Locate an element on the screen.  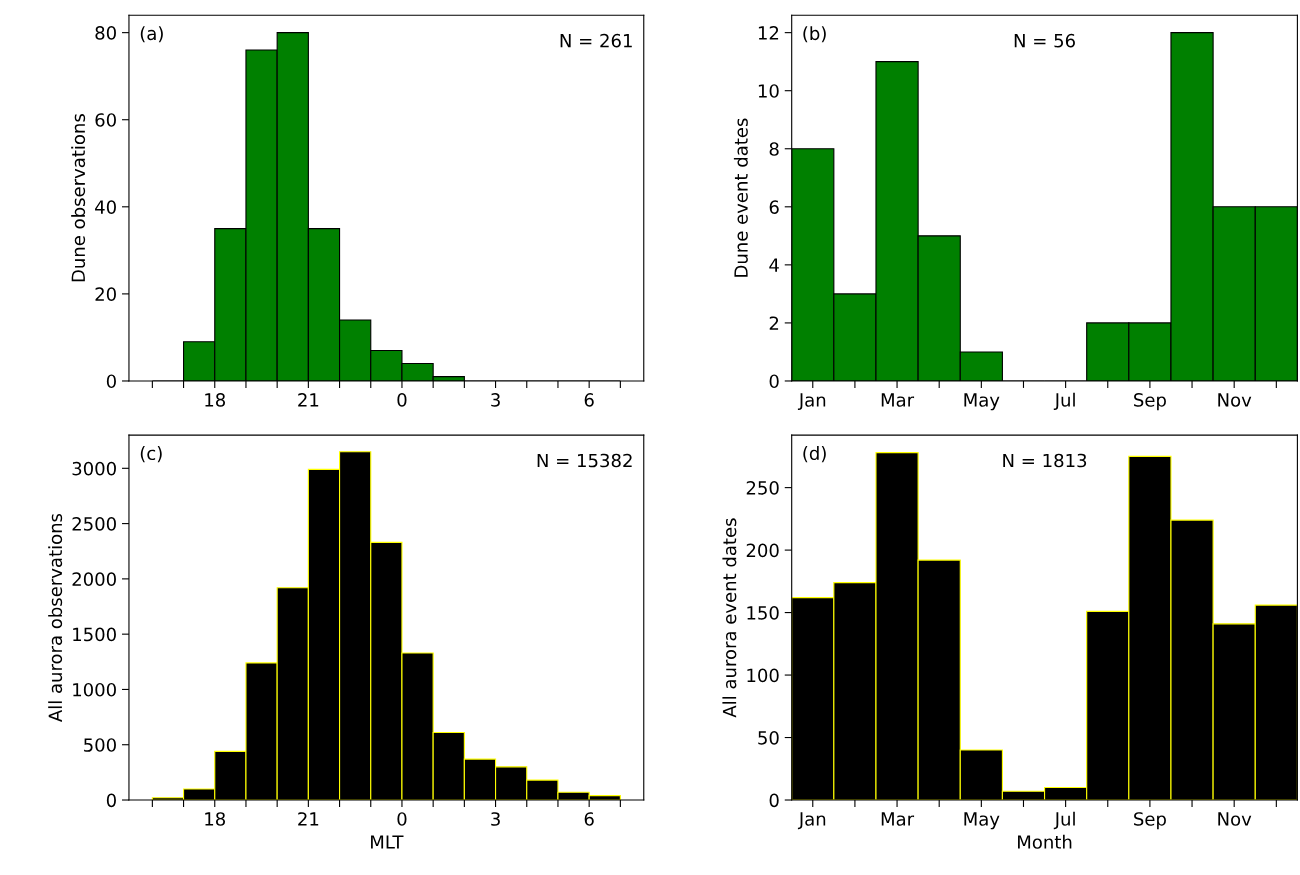
y-tick-label: 3000 is located at coordinates (94, 468).